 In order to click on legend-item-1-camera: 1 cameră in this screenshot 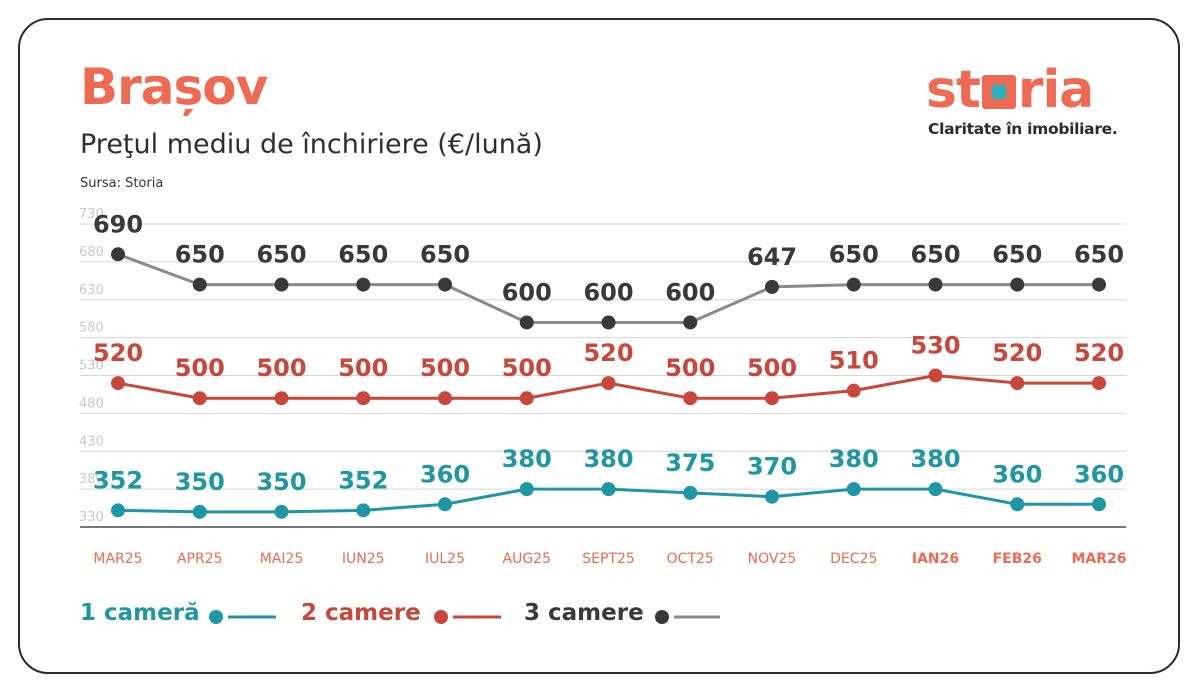, I will do `click(180, 616)`.